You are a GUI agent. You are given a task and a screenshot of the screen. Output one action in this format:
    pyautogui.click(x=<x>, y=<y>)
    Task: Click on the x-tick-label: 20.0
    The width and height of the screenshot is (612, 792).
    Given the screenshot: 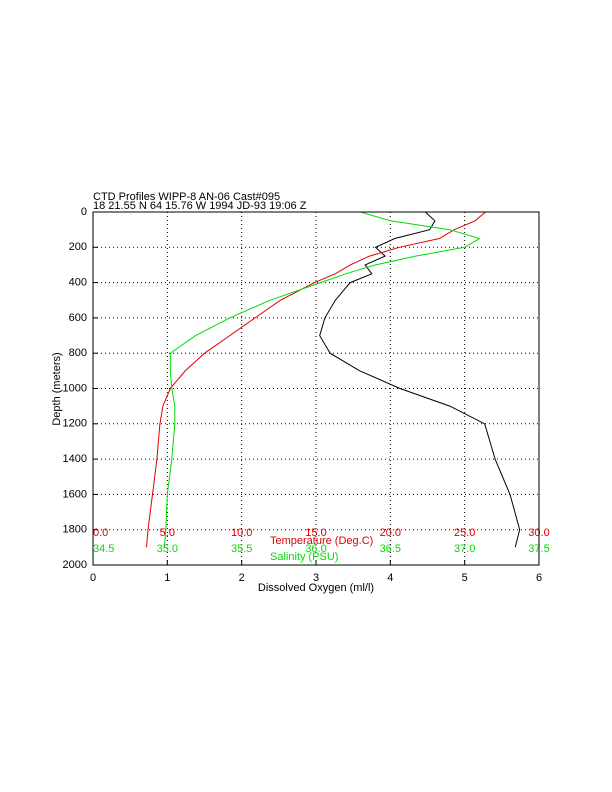 What is the action you would take?
    pyautogui.click(x=390, y=533)
    